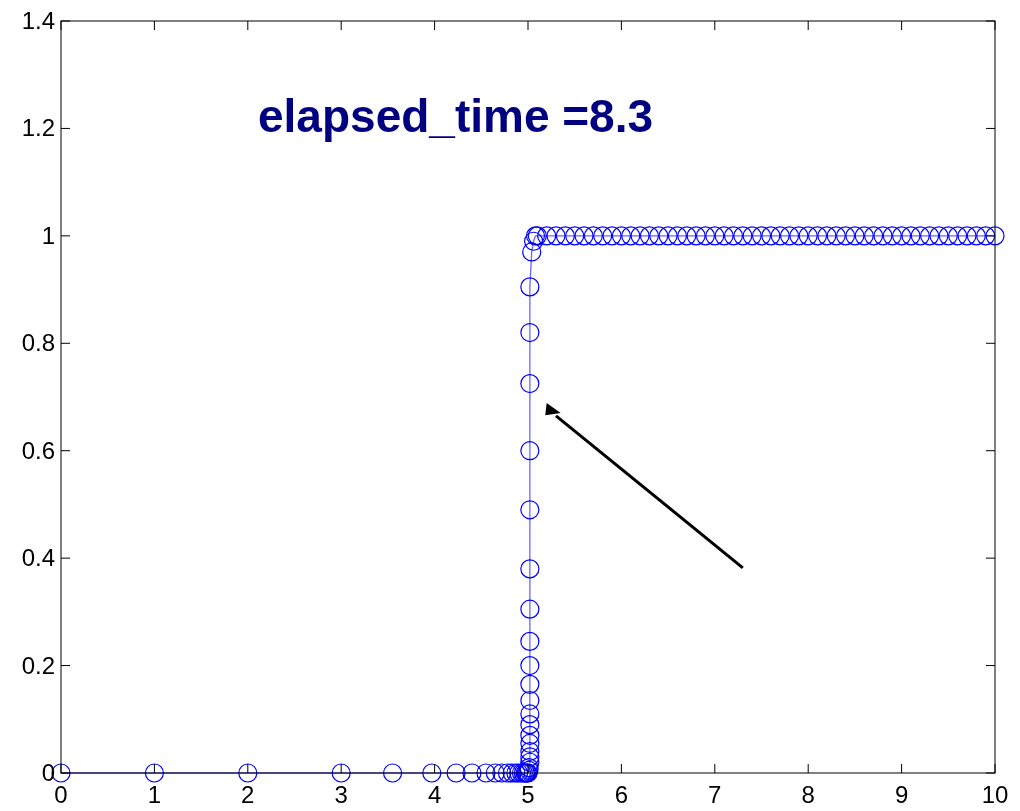  I want to click on y-tick-label: 1.2, so click(38, 128).